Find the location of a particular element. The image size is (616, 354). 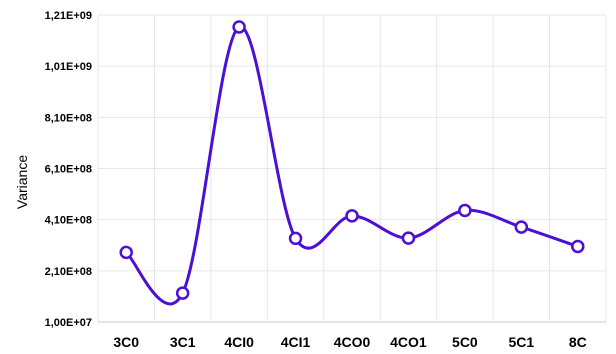

x-tick-label: 3C1 is located at coordinates (183, 342).